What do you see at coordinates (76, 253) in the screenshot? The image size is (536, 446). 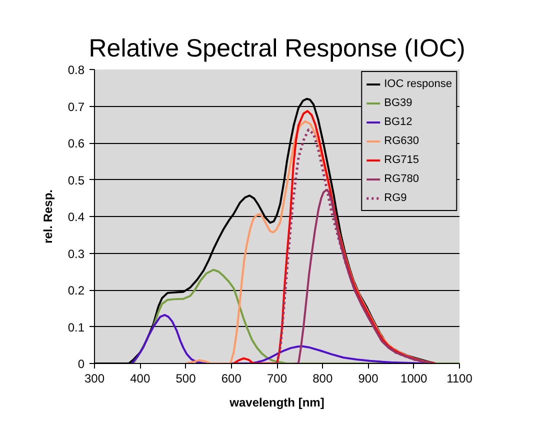 I see `y-tick-label: 0.3` at bounding box center [76, 253].